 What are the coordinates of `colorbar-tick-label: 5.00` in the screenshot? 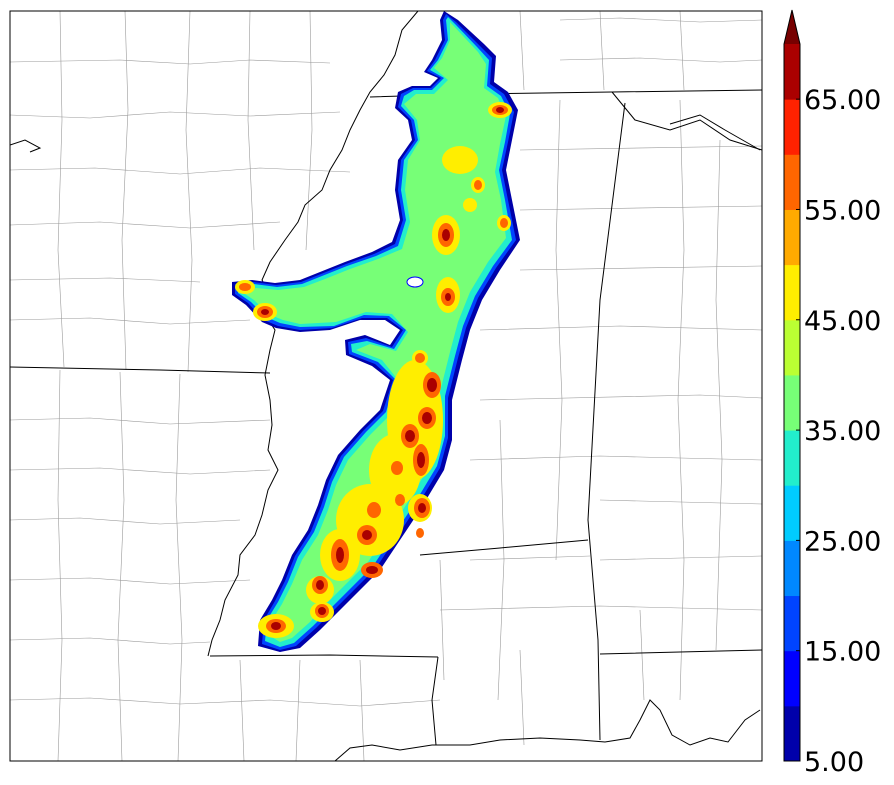 It's located at (834, 762).